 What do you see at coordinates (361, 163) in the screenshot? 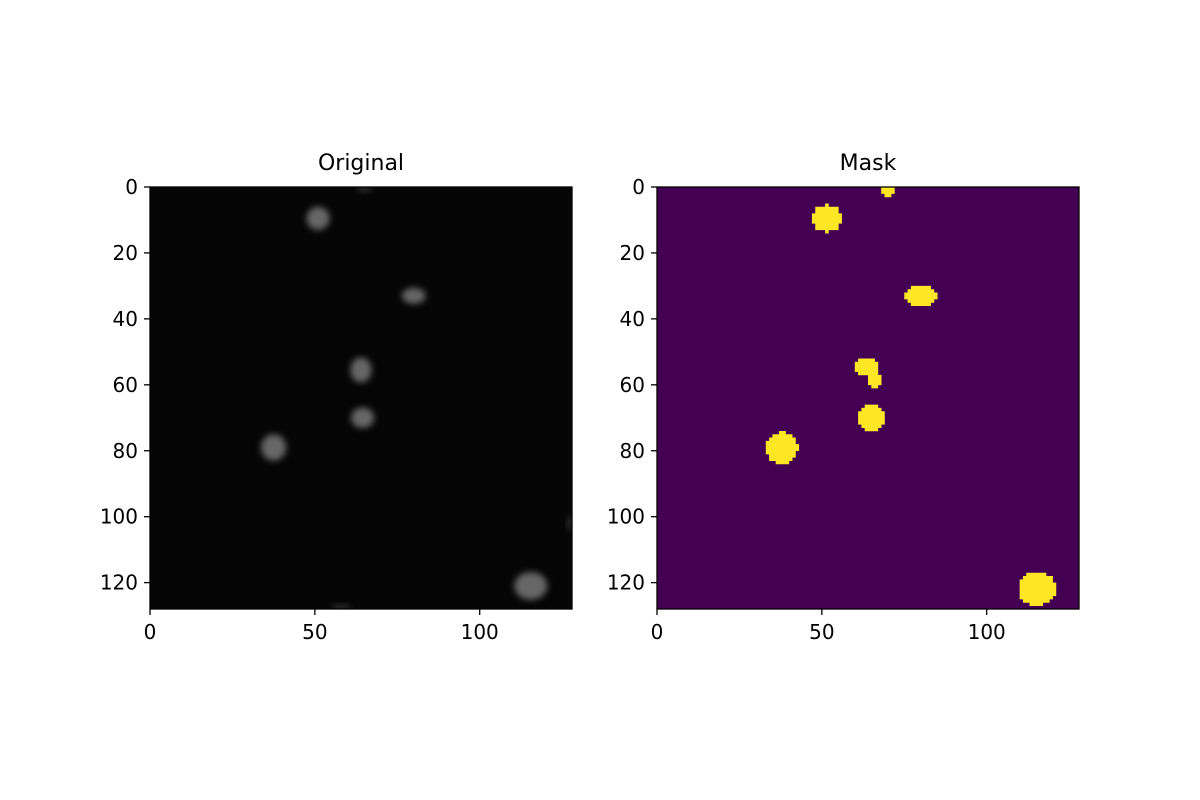
I see `chart-title: Original` at bounding box center [361, 163].